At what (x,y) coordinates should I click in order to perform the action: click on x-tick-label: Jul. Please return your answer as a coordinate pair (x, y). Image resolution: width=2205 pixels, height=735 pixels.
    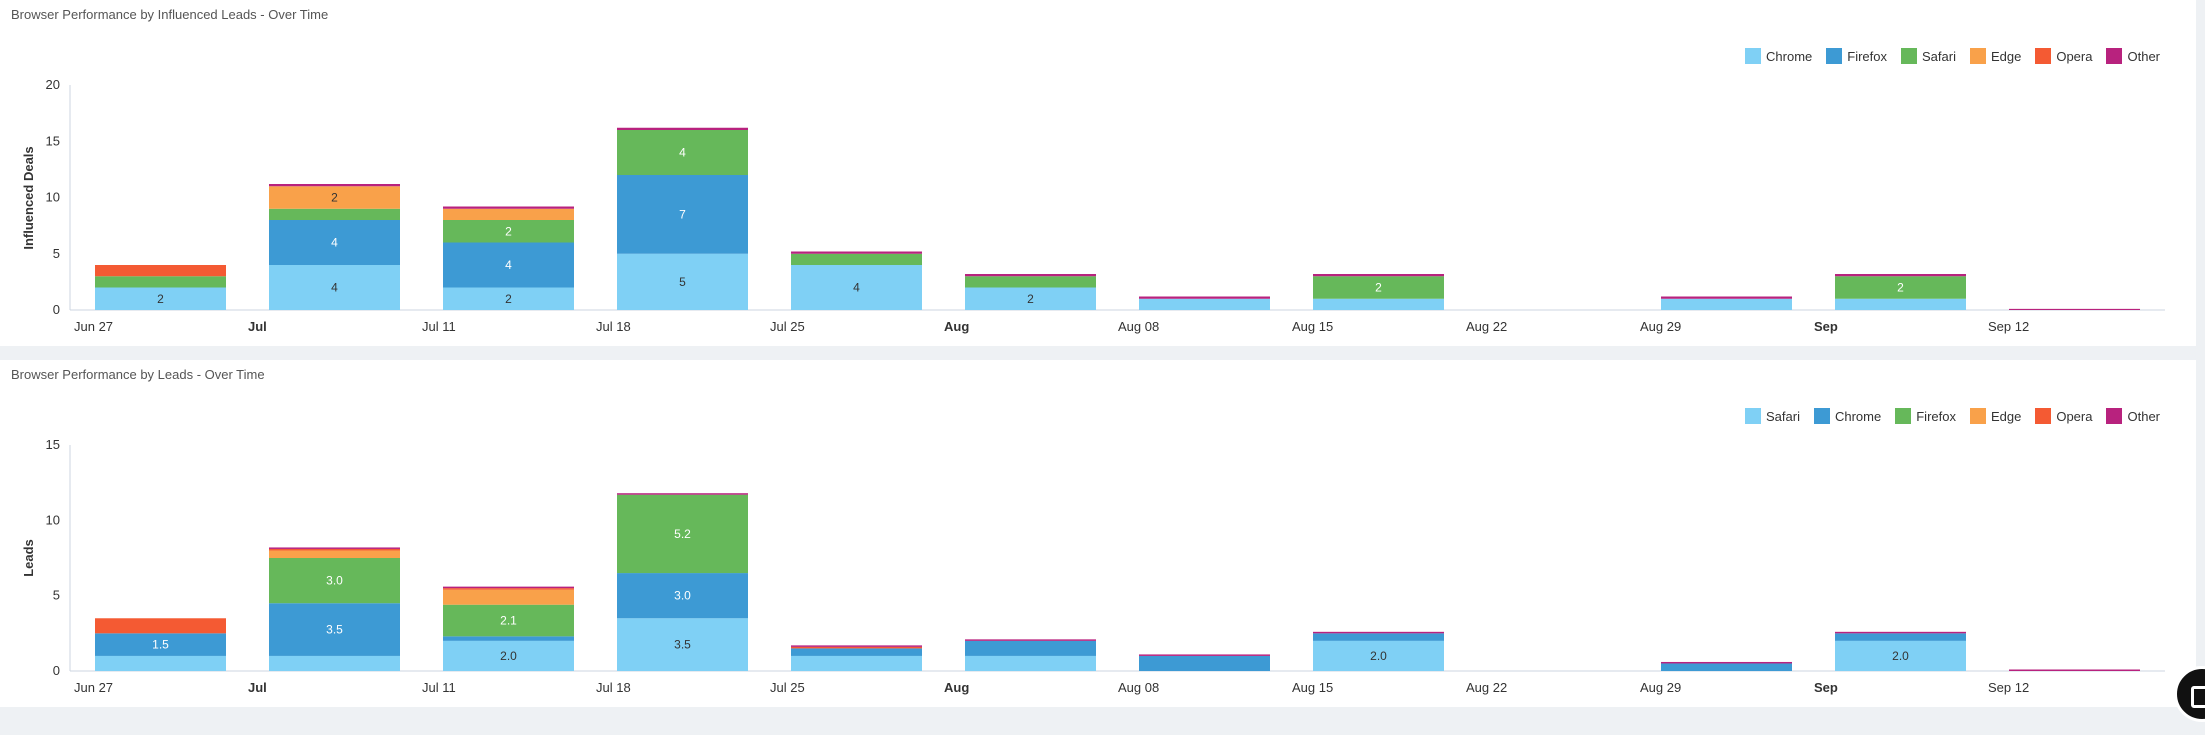
    Looking at the image, I should click on (257, 687).